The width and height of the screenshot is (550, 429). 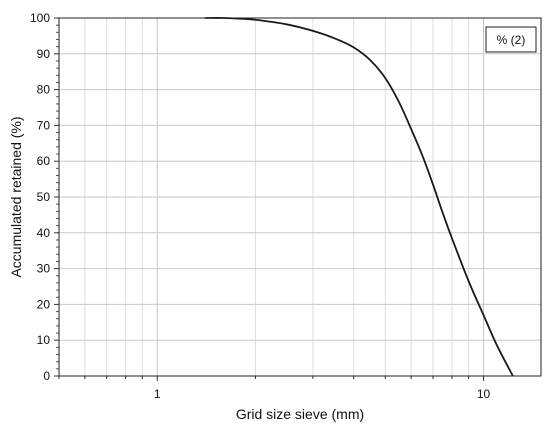 I want to click on major-ticks, so click(x=56, y=197).